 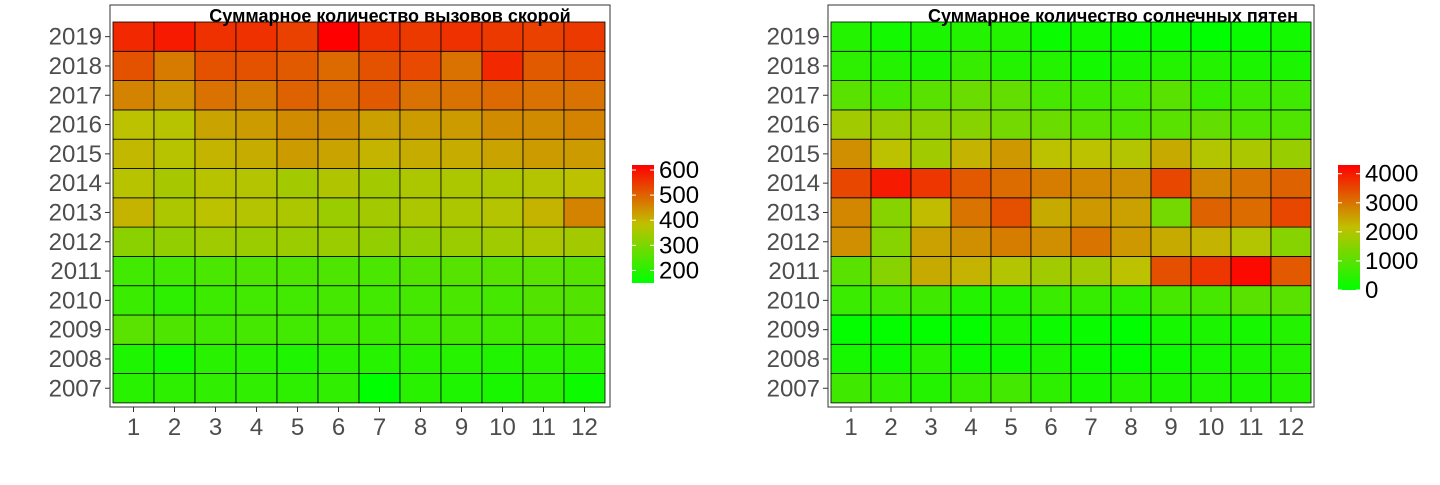 I want to click on x-tick-label: 12, so click(x=1291, y=427).